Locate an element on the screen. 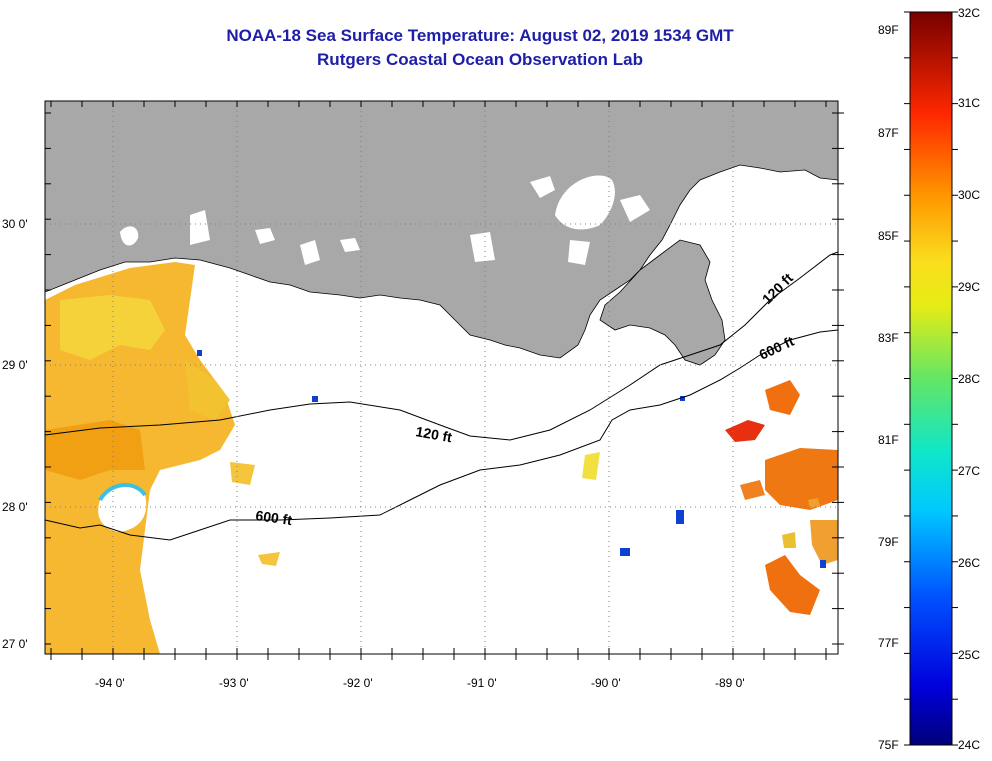  lon-label: -93 0' is located at coordinates (234, 683).